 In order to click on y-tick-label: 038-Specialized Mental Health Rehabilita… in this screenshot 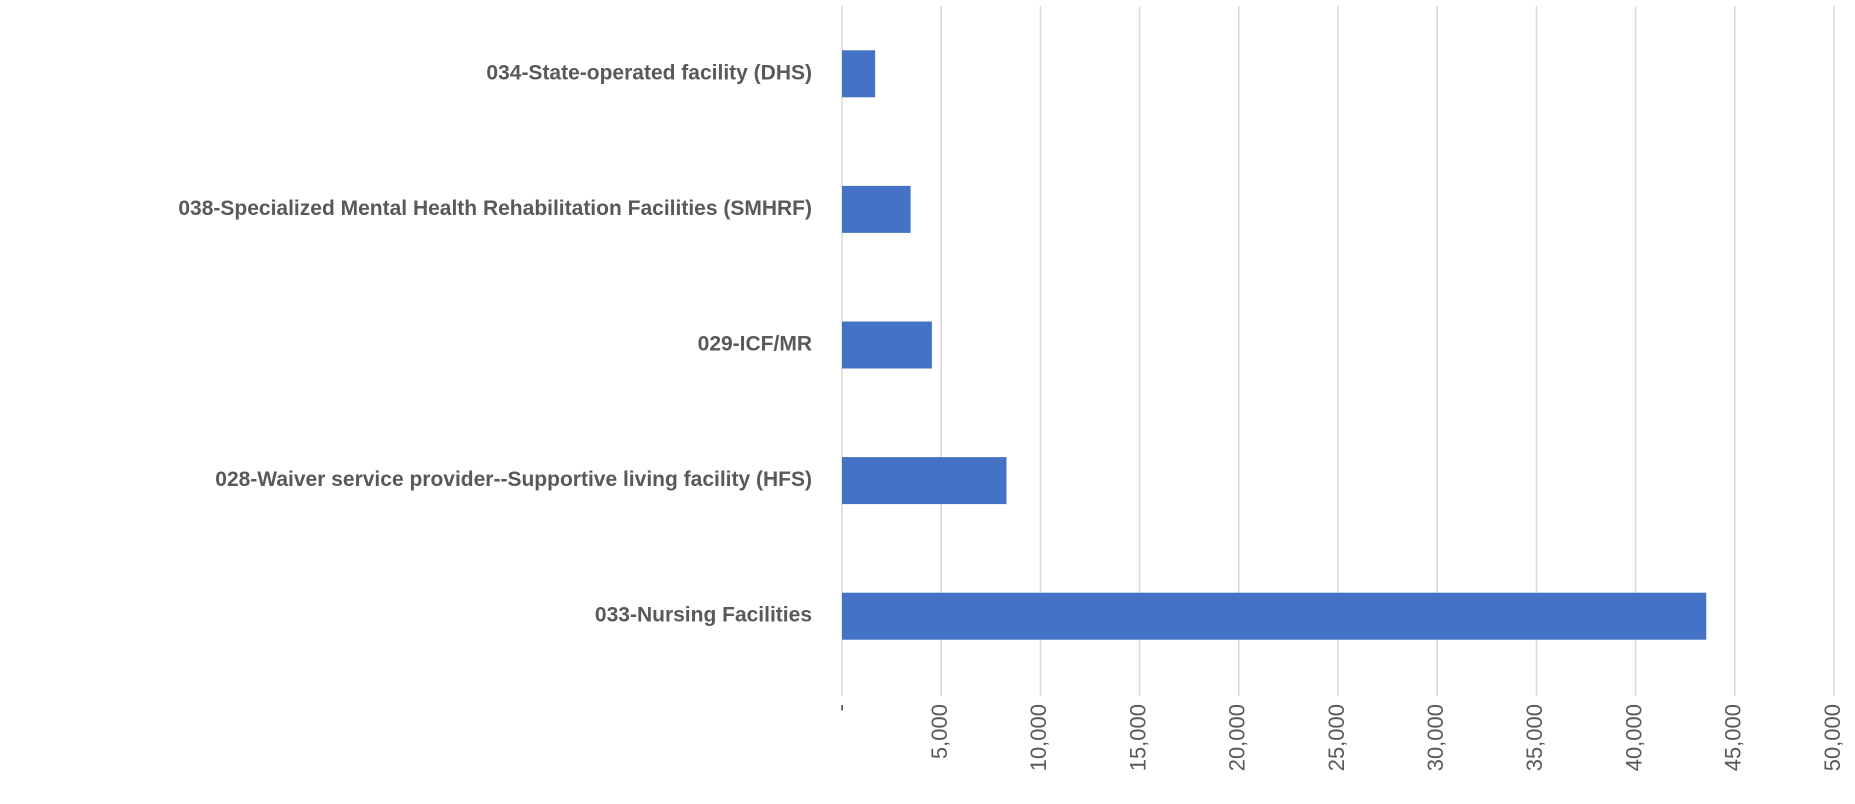, I will do `click(495, 208)`.